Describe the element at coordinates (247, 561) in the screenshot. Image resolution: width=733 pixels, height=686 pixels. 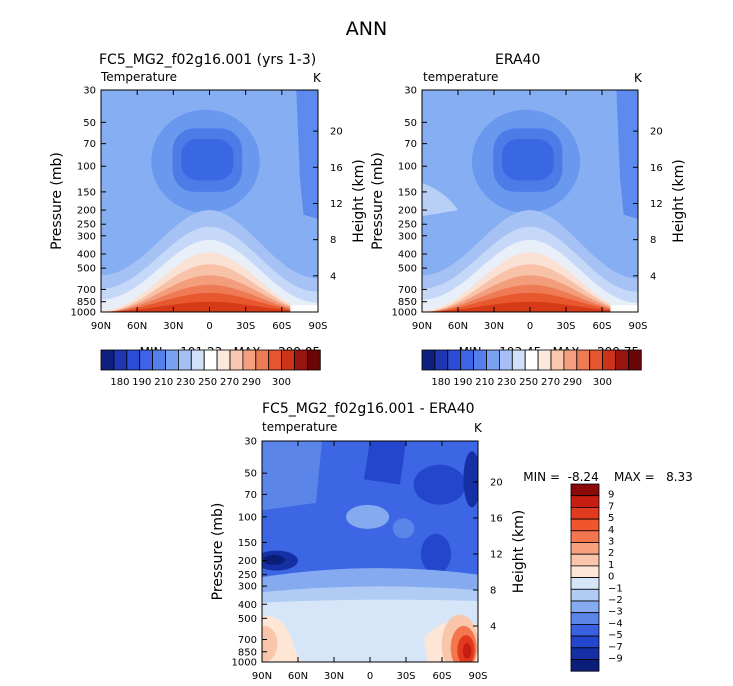
I see `y-tick-label: 200` at that location.